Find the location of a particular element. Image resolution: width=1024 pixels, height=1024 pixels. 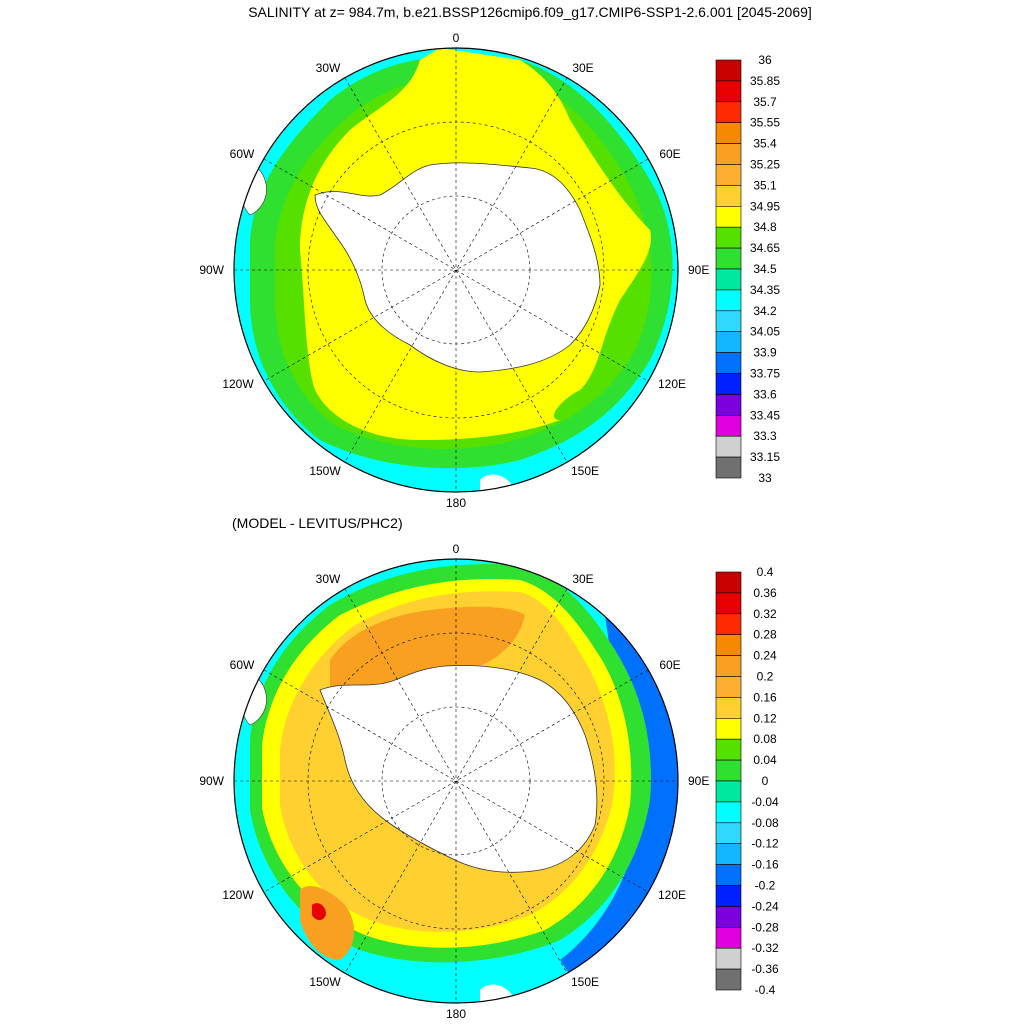

bottom-colorbar-tick-label: 0.04 is located at coordinates (765, 760).